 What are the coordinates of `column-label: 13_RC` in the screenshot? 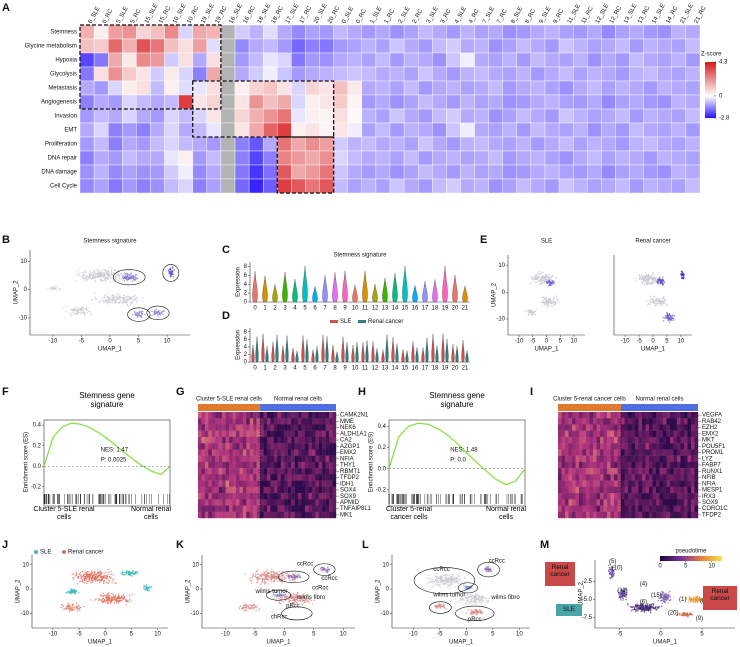 It's located at (644, 15).